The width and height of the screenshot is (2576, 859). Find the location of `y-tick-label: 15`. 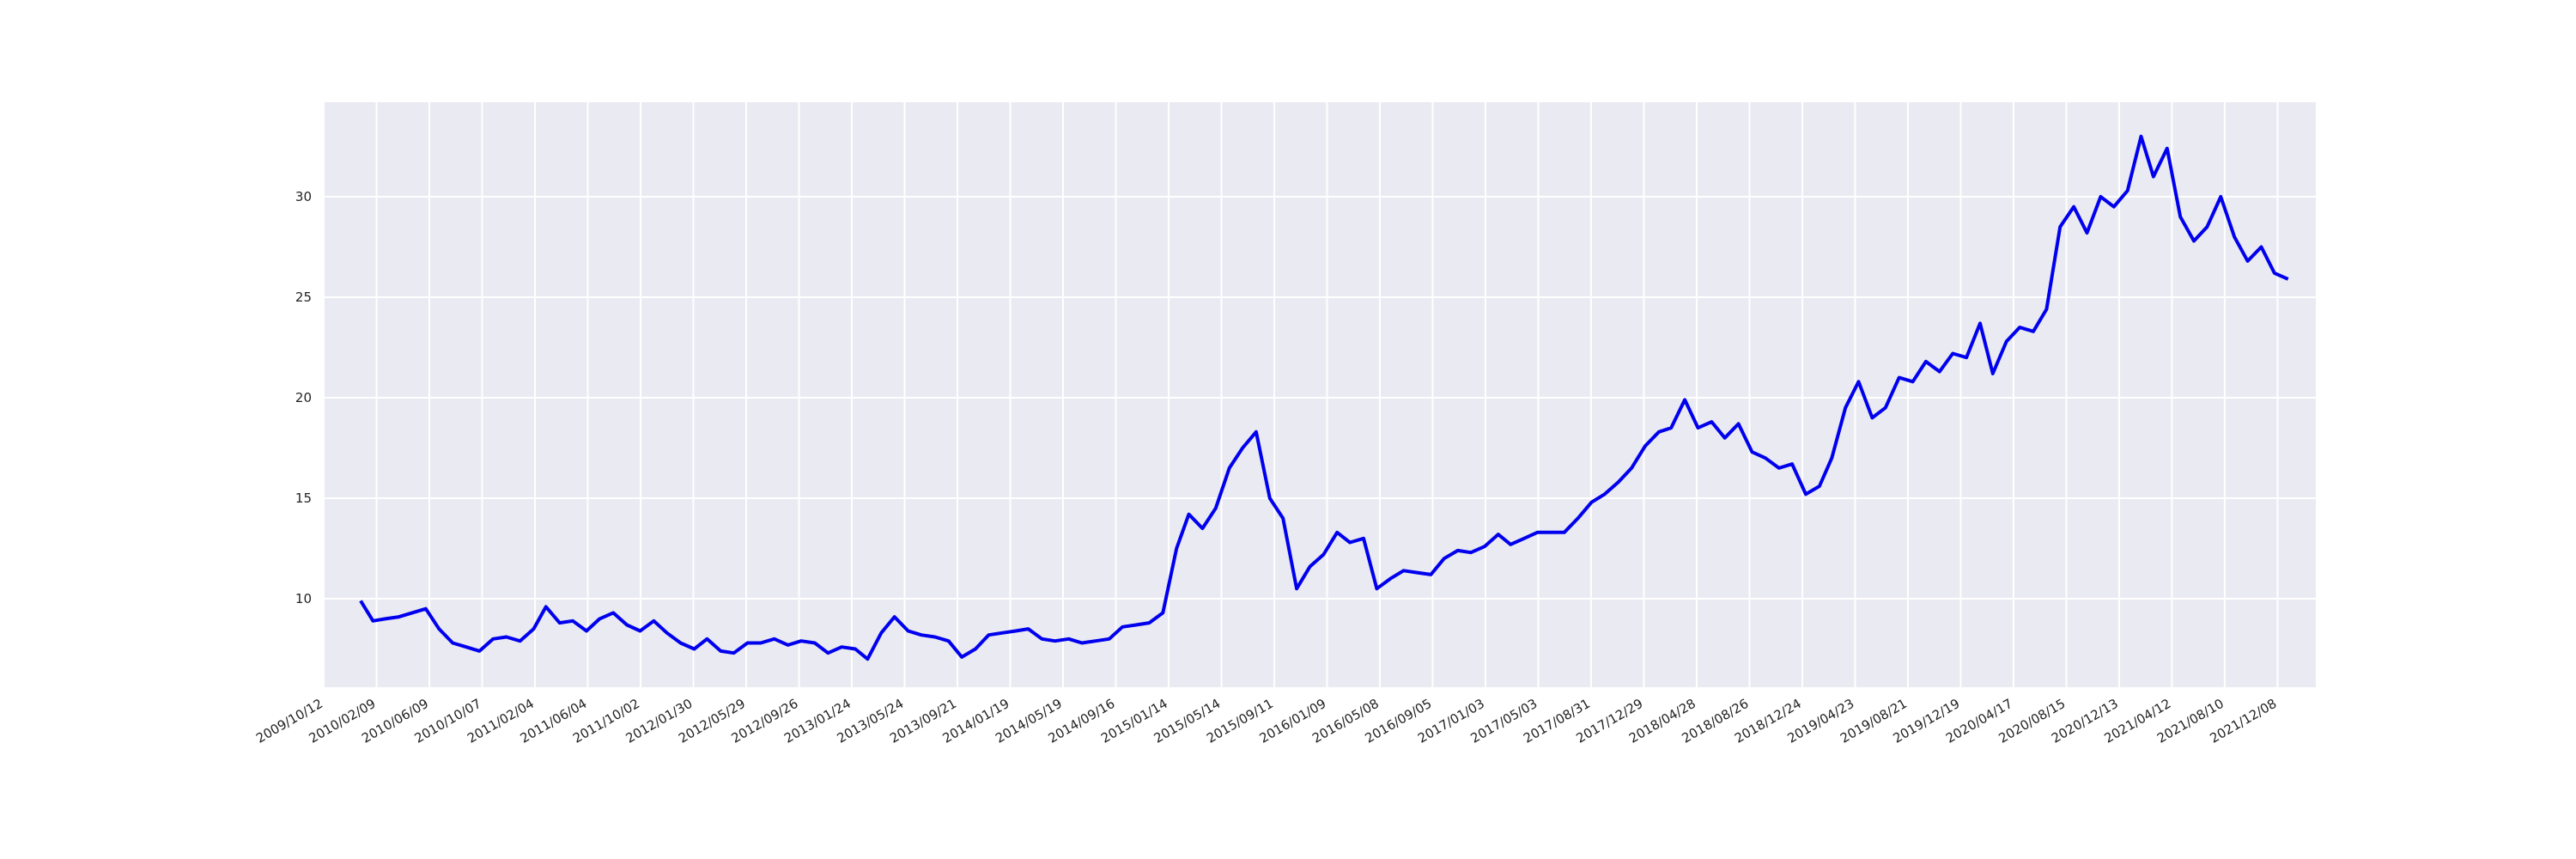

y-tick-label: 15 is located at coordinates (303, 498).